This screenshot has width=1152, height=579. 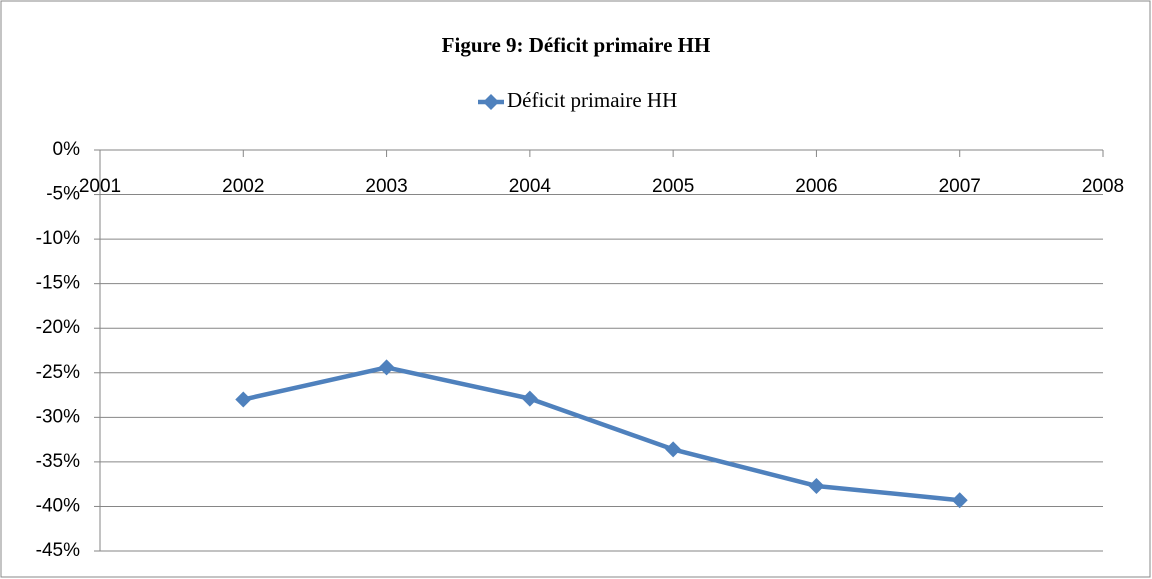 What do you see at coordinates (530, 186) in the screenshot?
I see `x-tick-label: 2004` at bounding box center [530, 186].